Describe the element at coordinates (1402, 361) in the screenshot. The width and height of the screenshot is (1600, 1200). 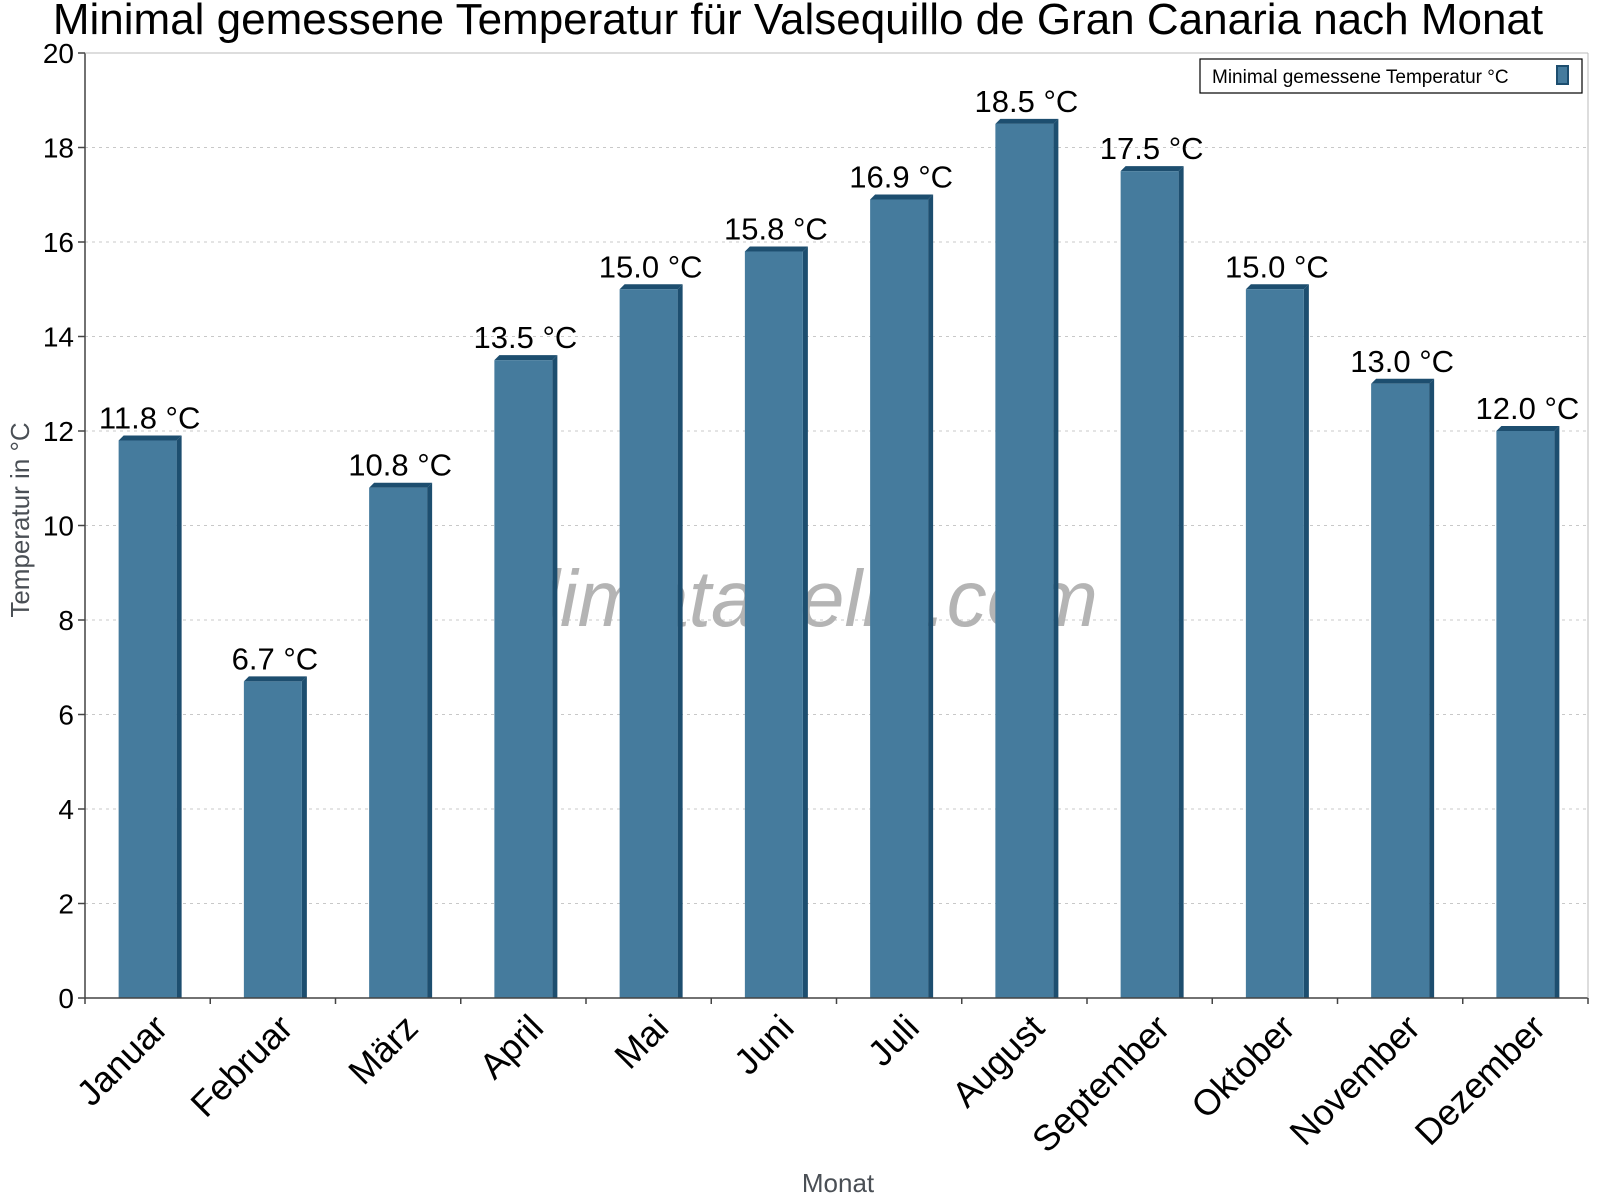
I see `data-label: 13.0 °C` at that location.